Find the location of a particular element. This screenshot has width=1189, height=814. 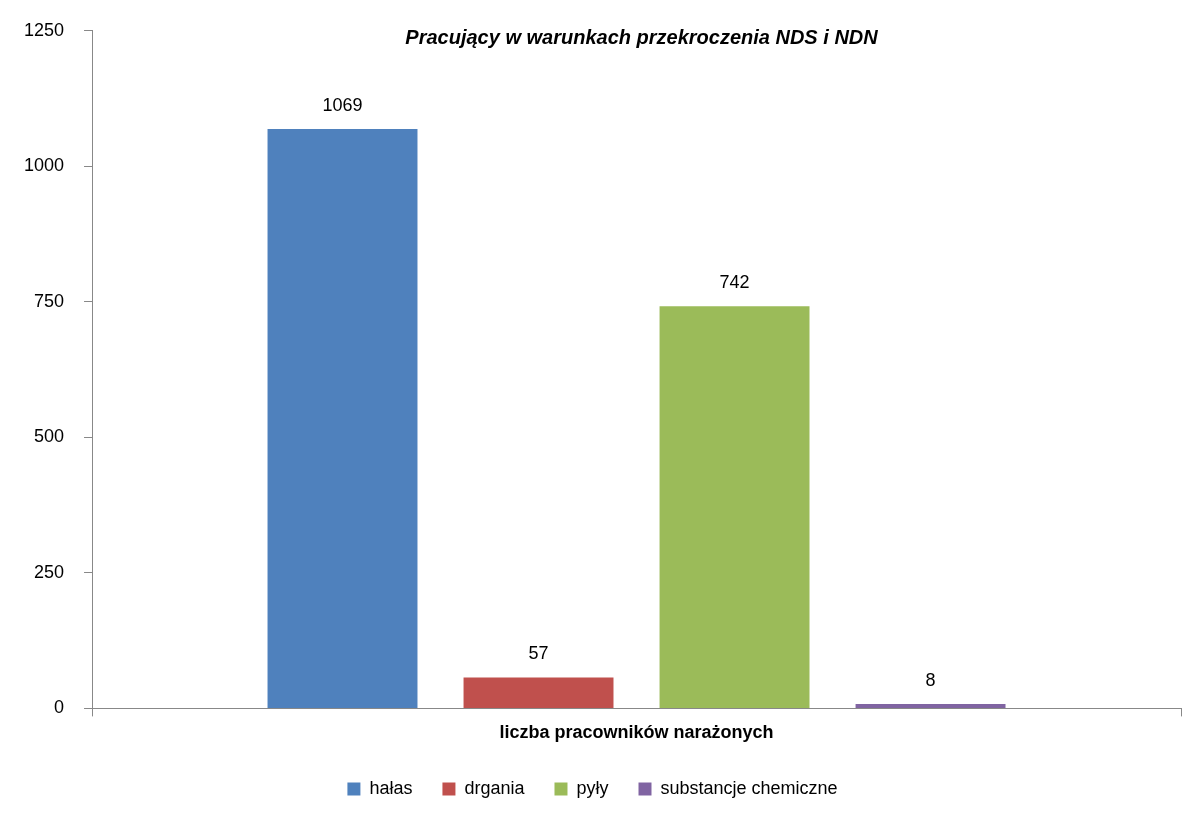

y-tick-label: 250 is located at coordinates (49, 571).